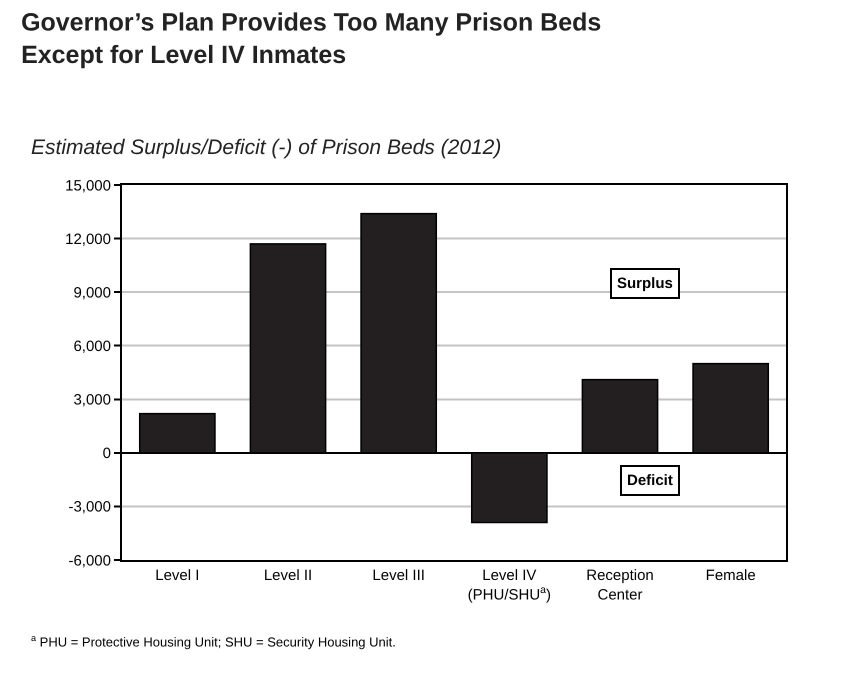  Describe the element at coordinates (398, 575) in the screenshot. I see `x-tick-label: Level III` at that location.